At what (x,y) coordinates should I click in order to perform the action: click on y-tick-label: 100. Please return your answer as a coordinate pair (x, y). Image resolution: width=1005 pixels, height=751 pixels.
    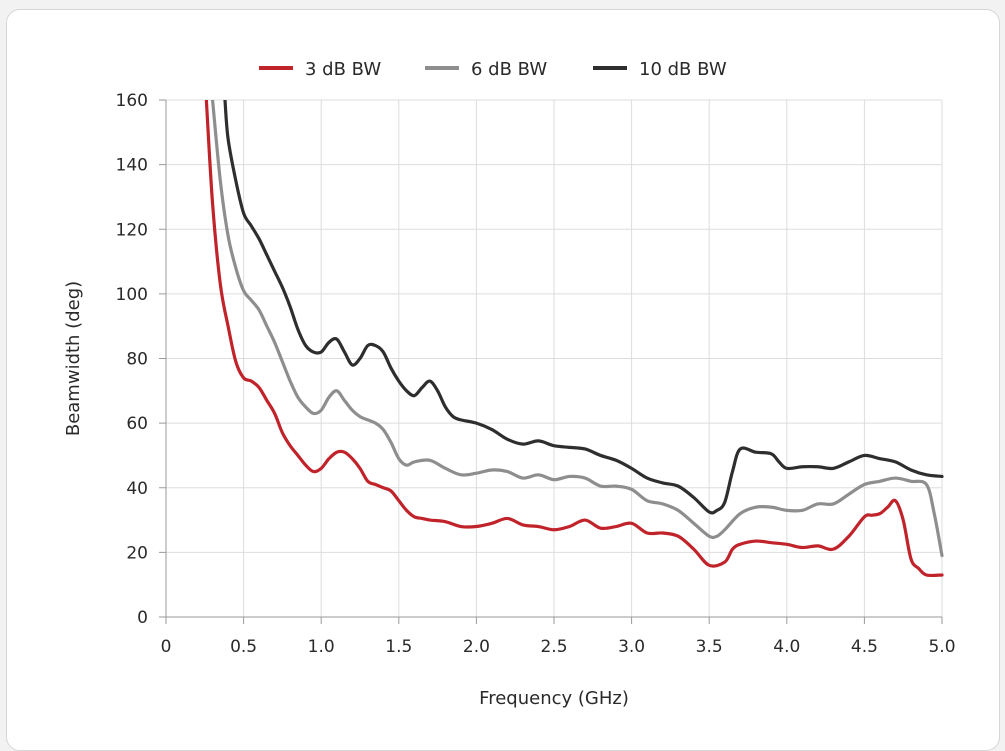
    Looking at the image, I should click on (132, 295).